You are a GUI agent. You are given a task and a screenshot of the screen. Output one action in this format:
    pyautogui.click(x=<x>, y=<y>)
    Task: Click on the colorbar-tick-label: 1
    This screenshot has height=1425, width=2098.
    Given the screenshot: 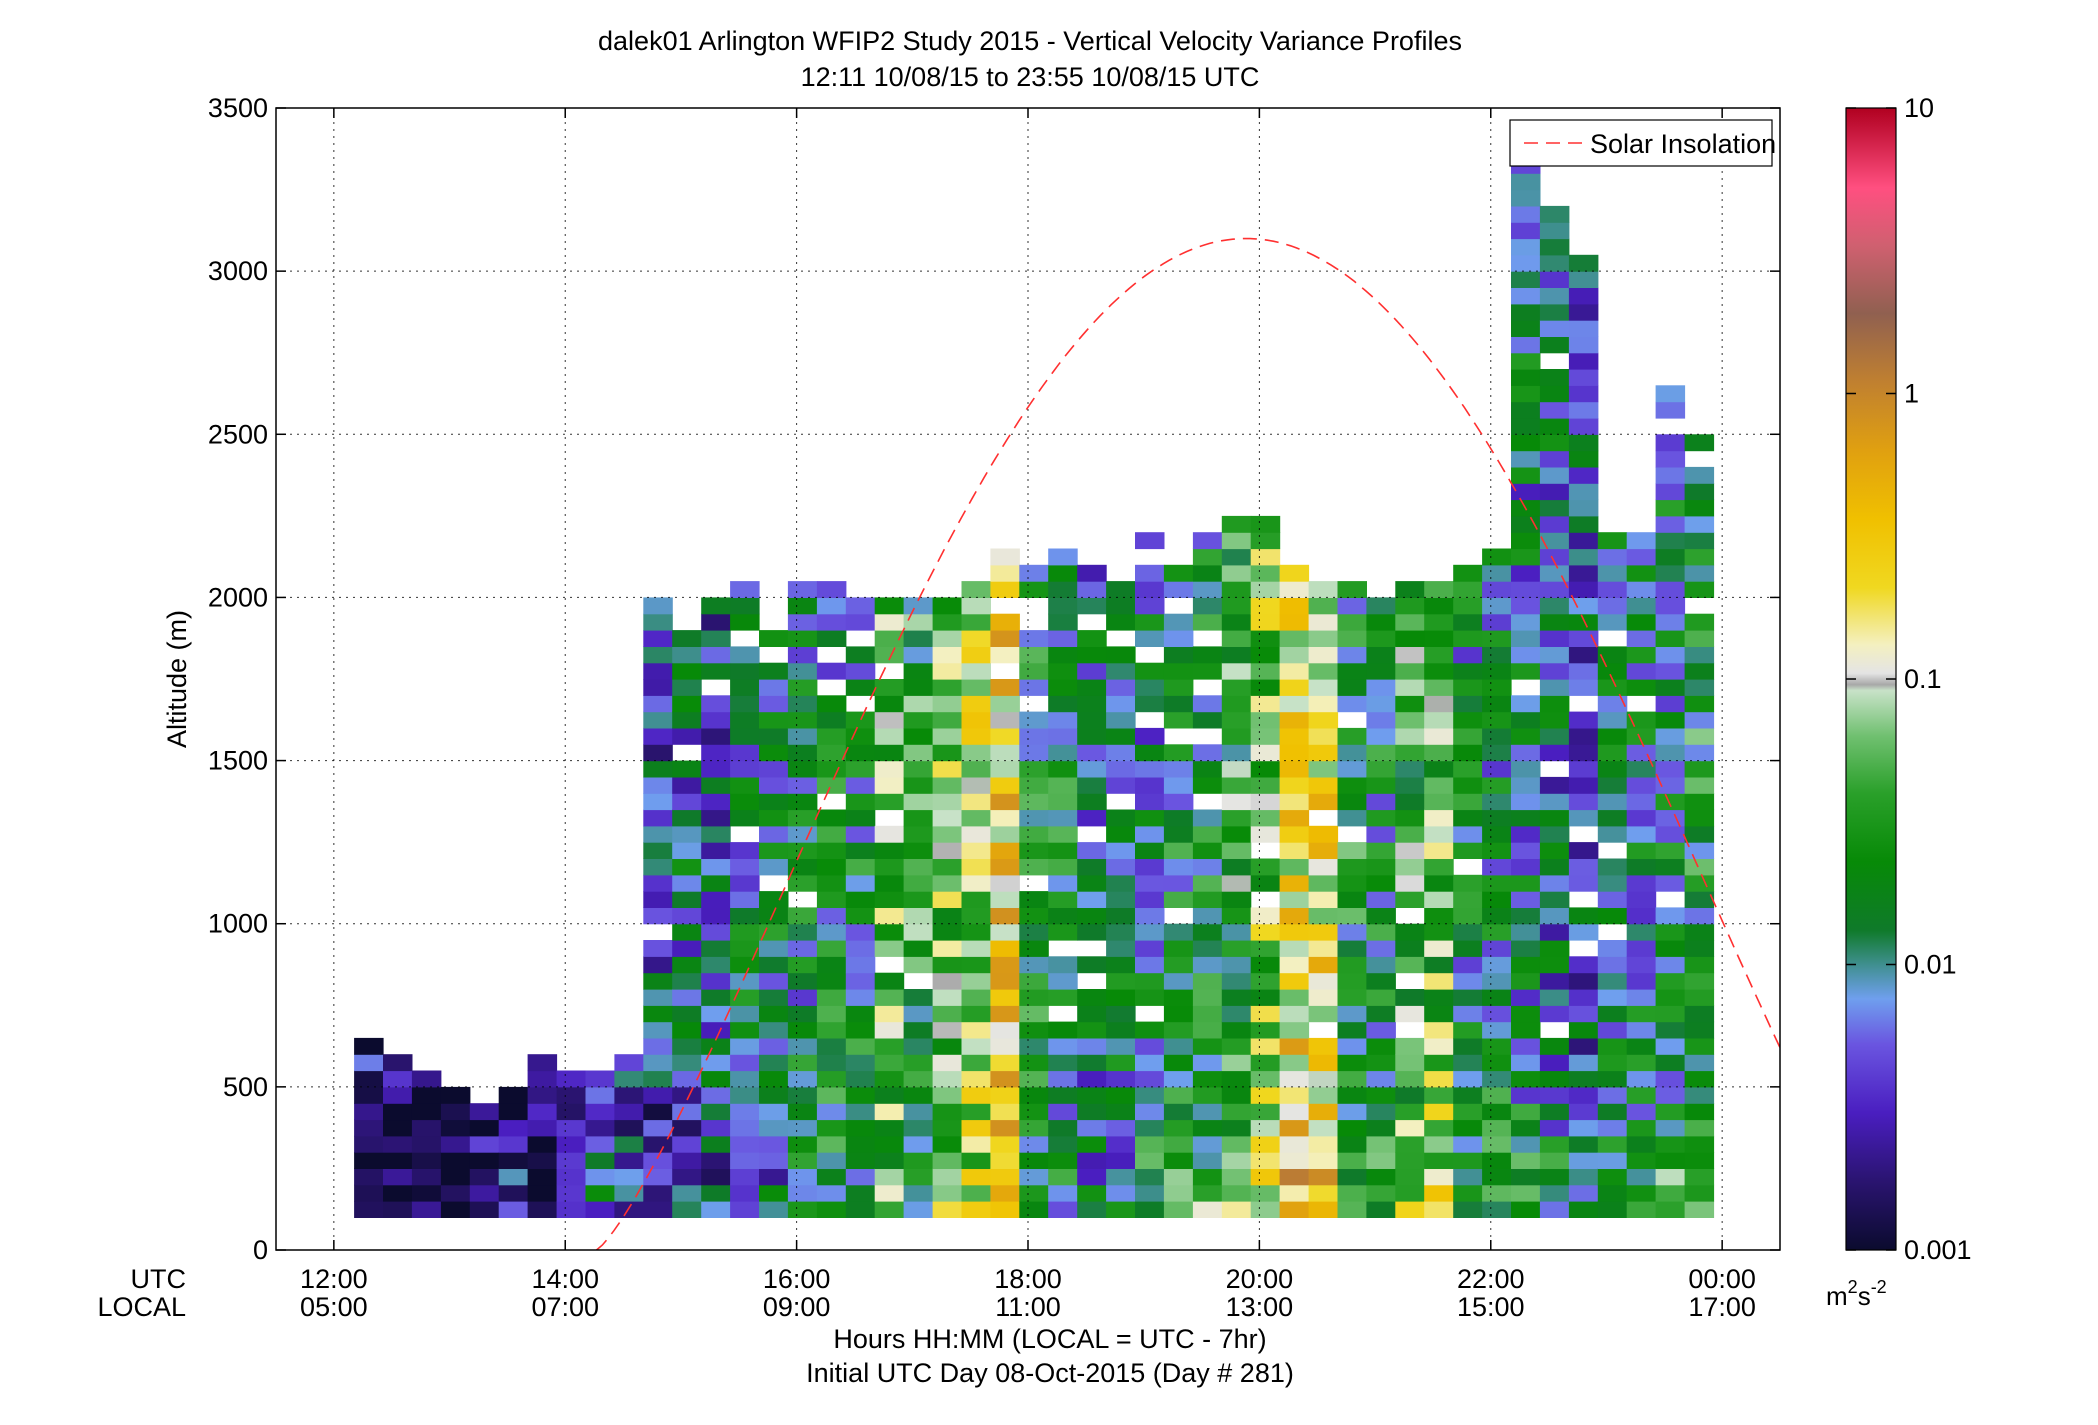 What is the action you would take?
    pyautogui.click(x=1911, y=394)
    